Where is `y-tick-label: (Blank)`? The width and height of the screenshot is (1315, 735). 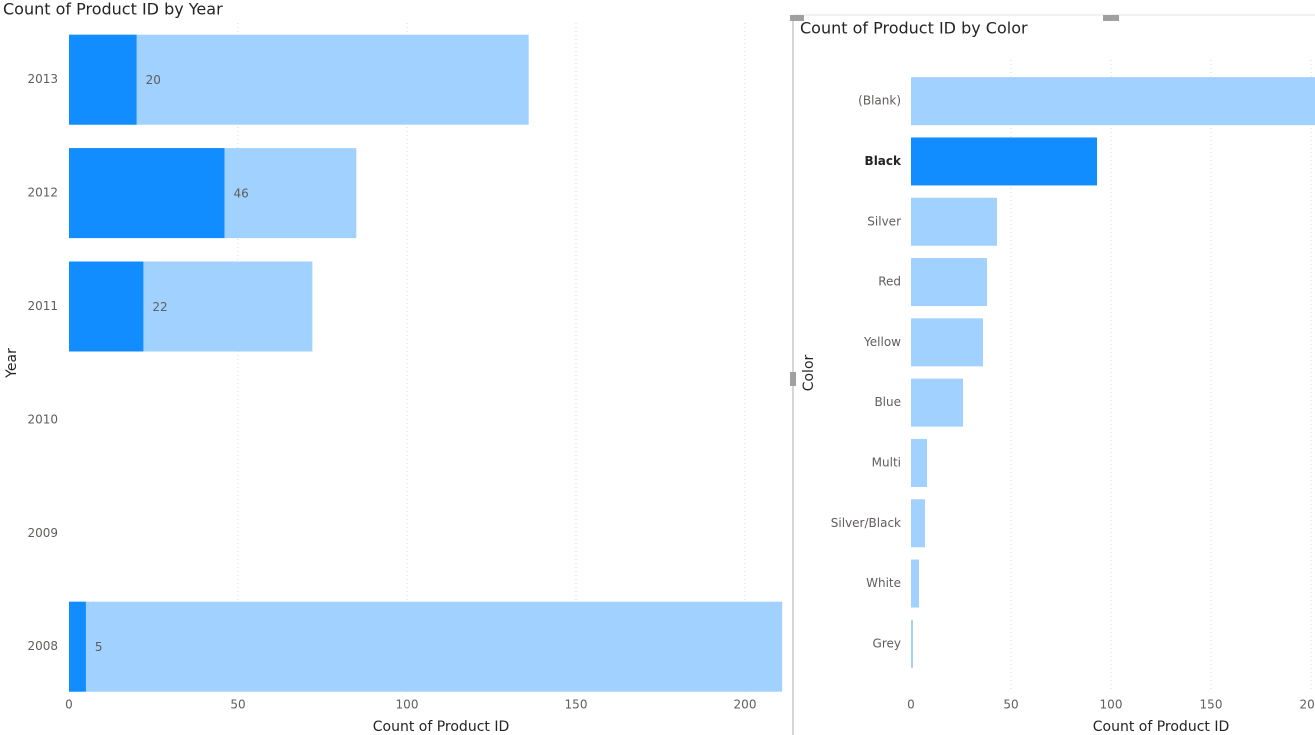
y-tick-label: (Blank) is located at coordinates (879, 101).